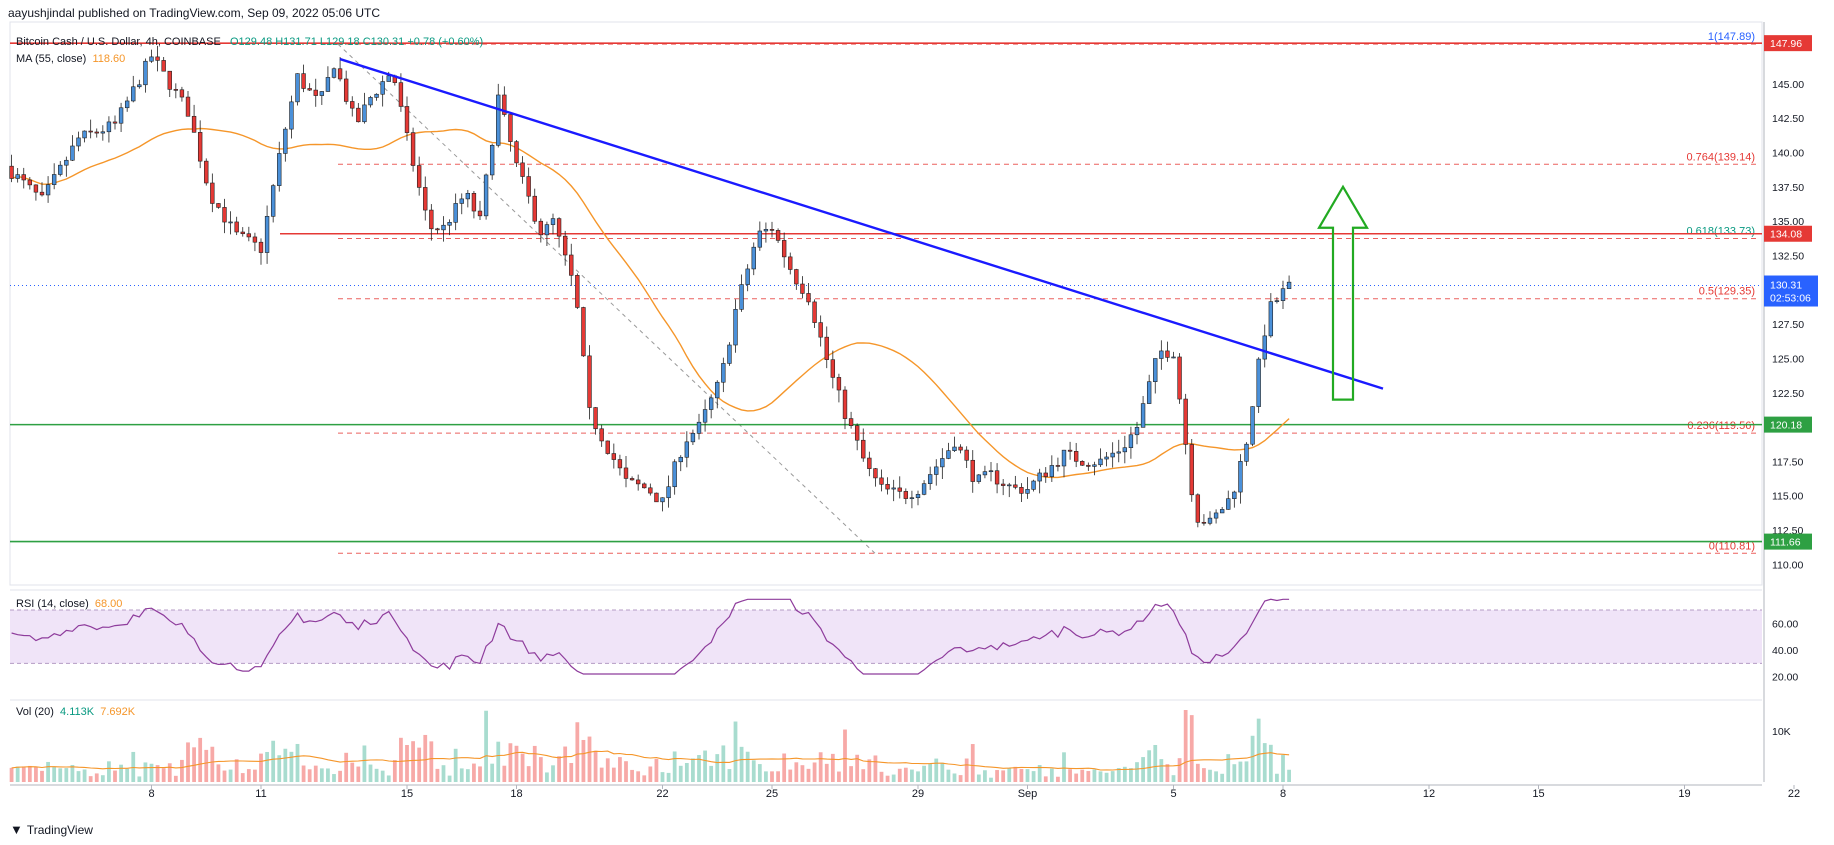 Image resolution: width=1834 pixels, height=845 pixels. Describe the element at coordinates (118, 42) in the screenshot. I see `symbol-title: Bitcoin Cash / U.S. Dollar, 4h, COINBASE` at that location.